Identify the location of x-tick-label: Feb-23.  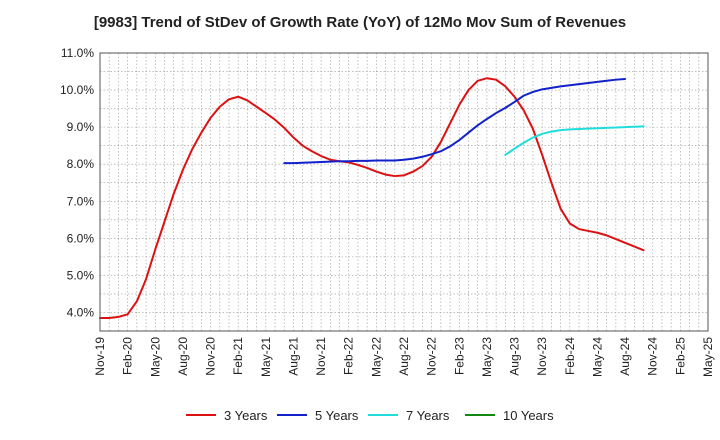
(459, 356).